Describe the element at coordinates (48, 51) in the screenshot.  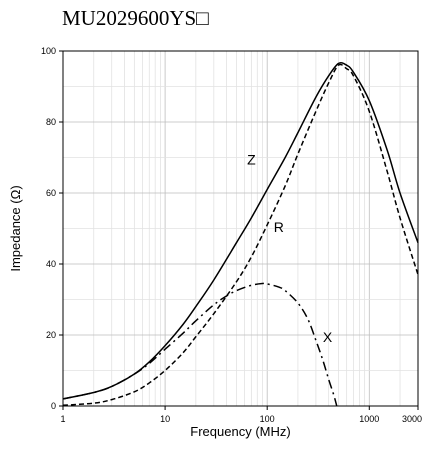
I see `y-tick-label: 100` at that location.